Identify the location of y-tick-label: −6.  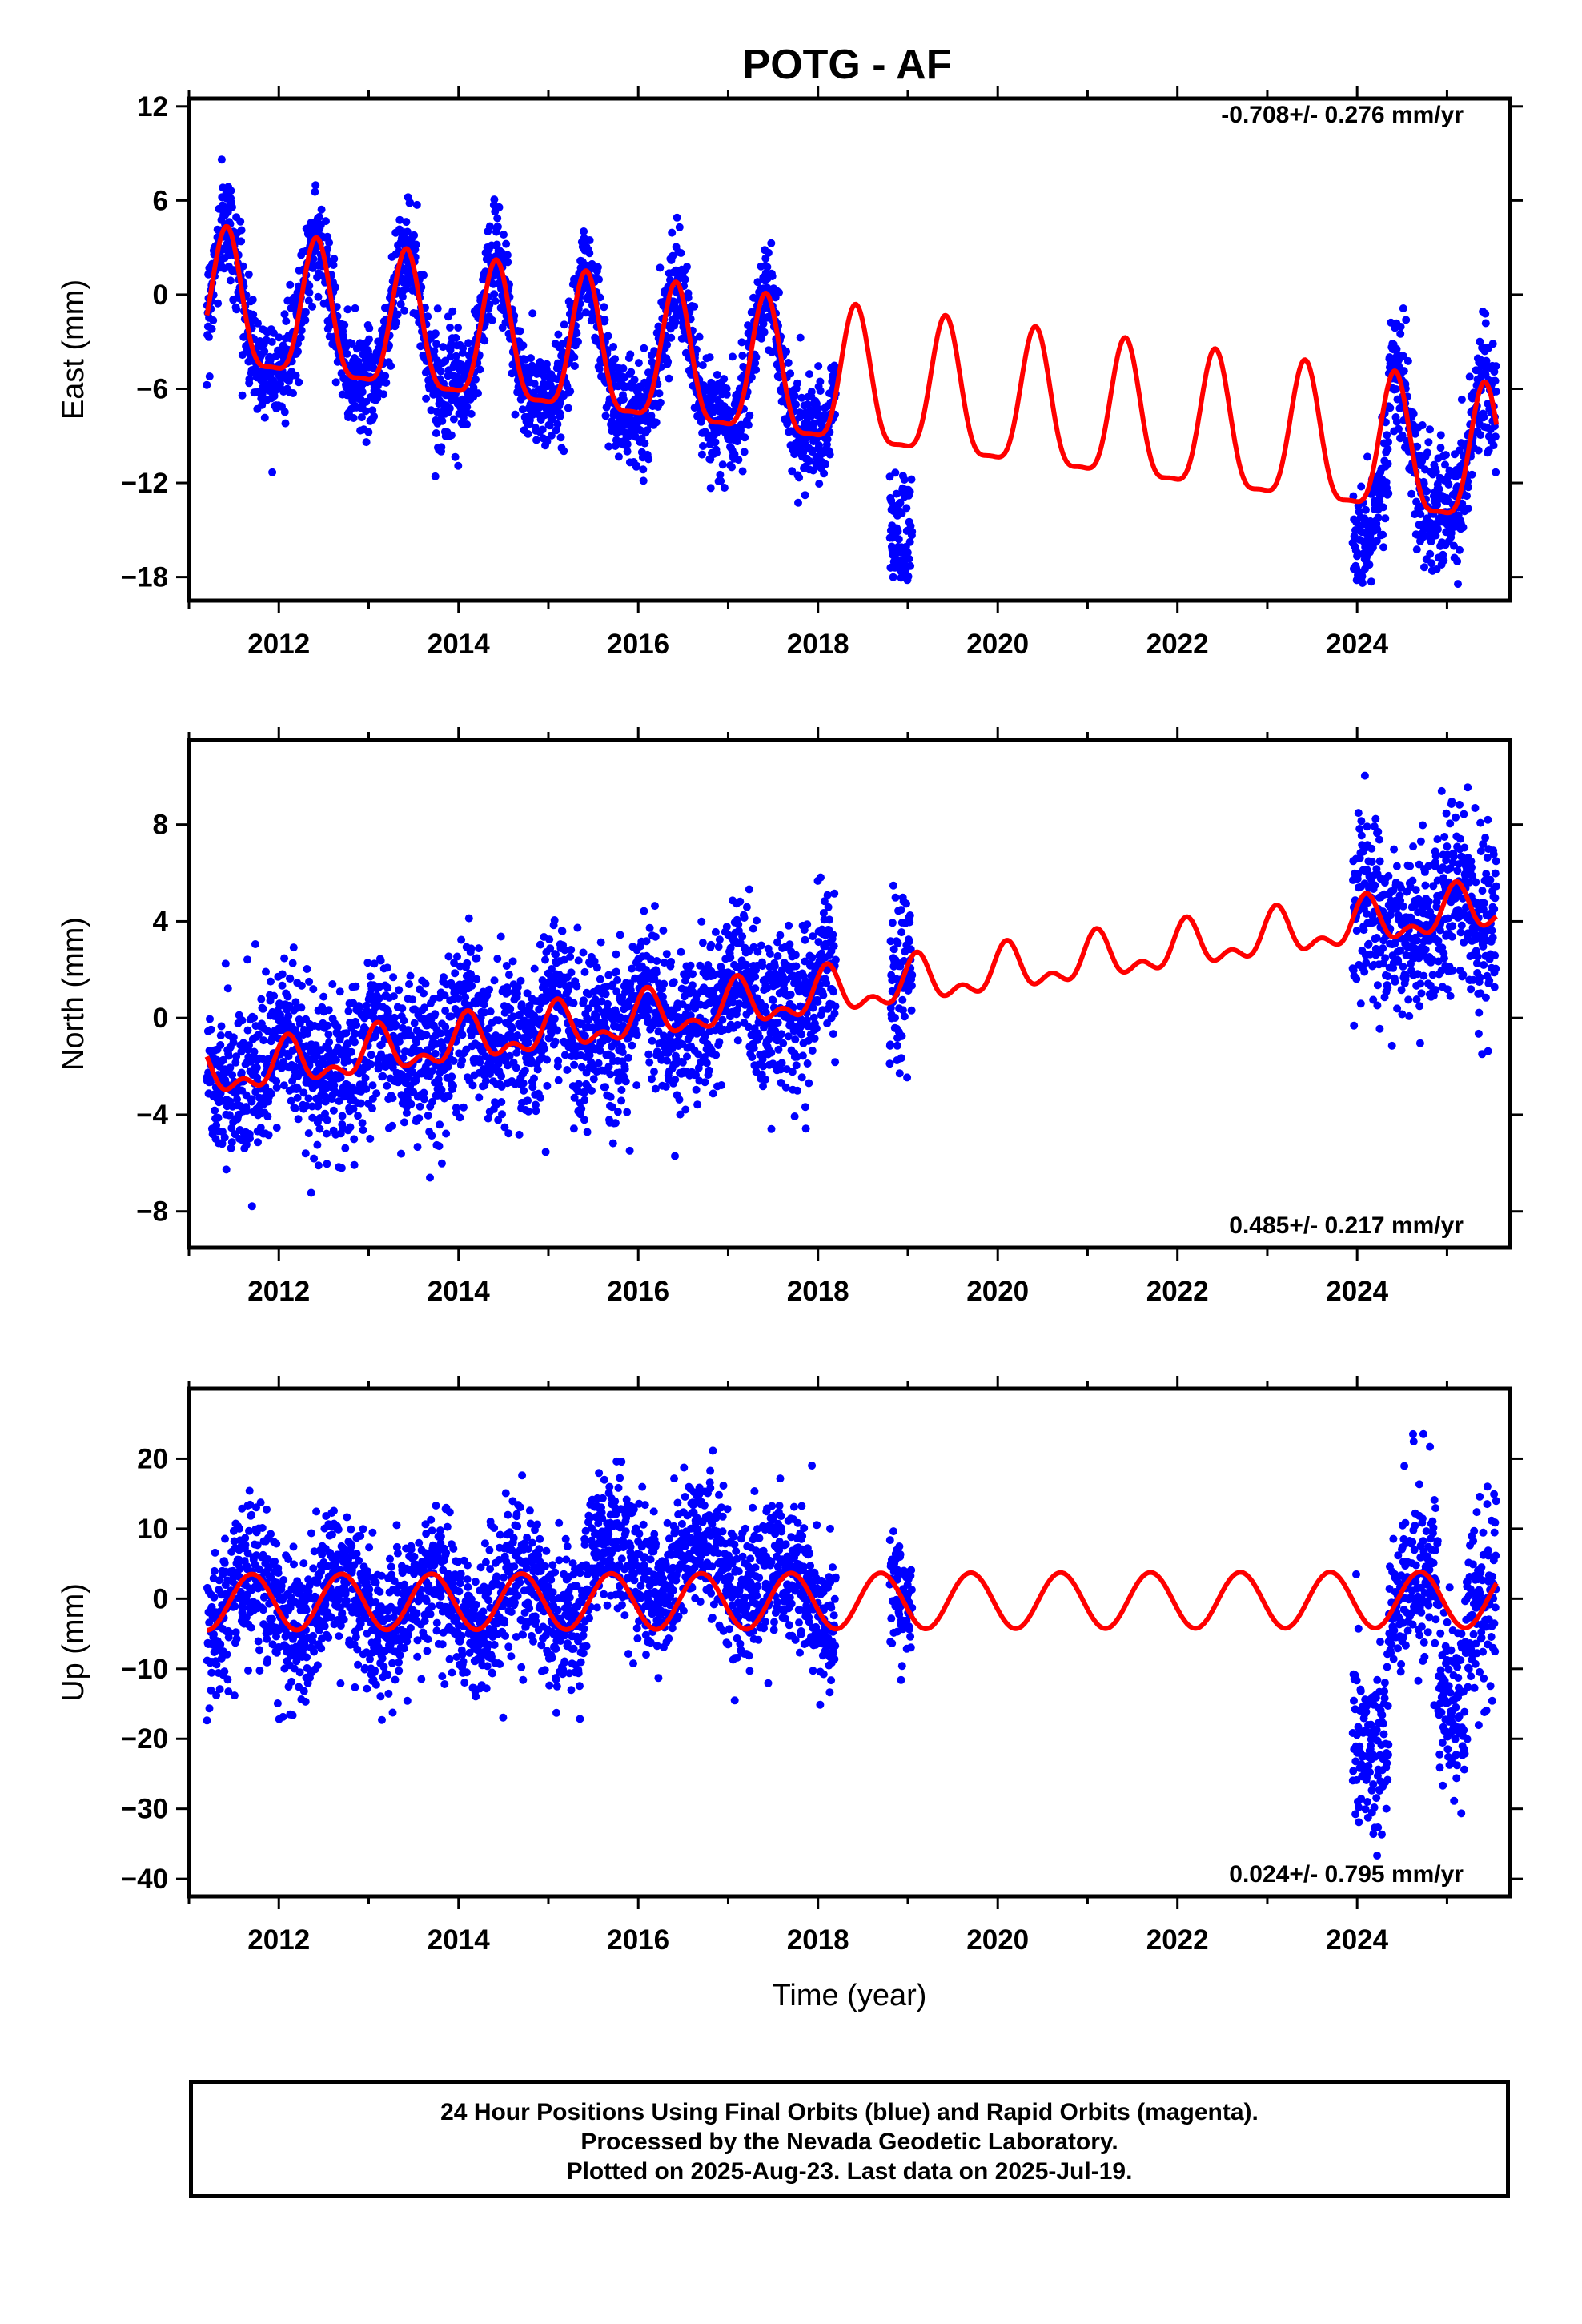
(152, 388).